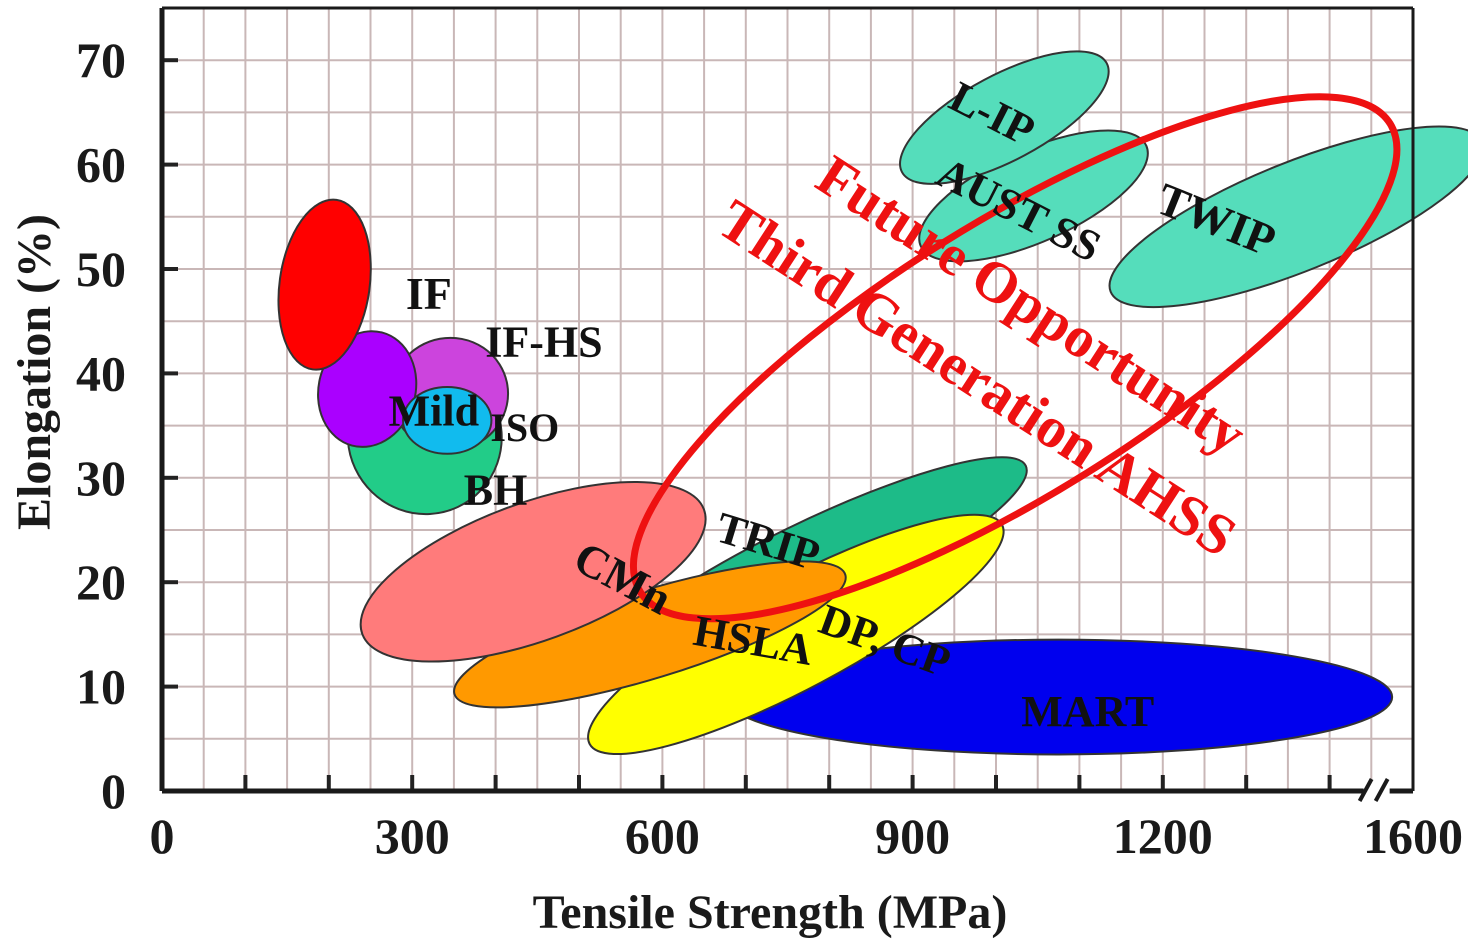 This screenshot has height=946, width=1468. Describe the element at coordinates (1288, 217) in the screenshot. I see `region-twip` at that location.